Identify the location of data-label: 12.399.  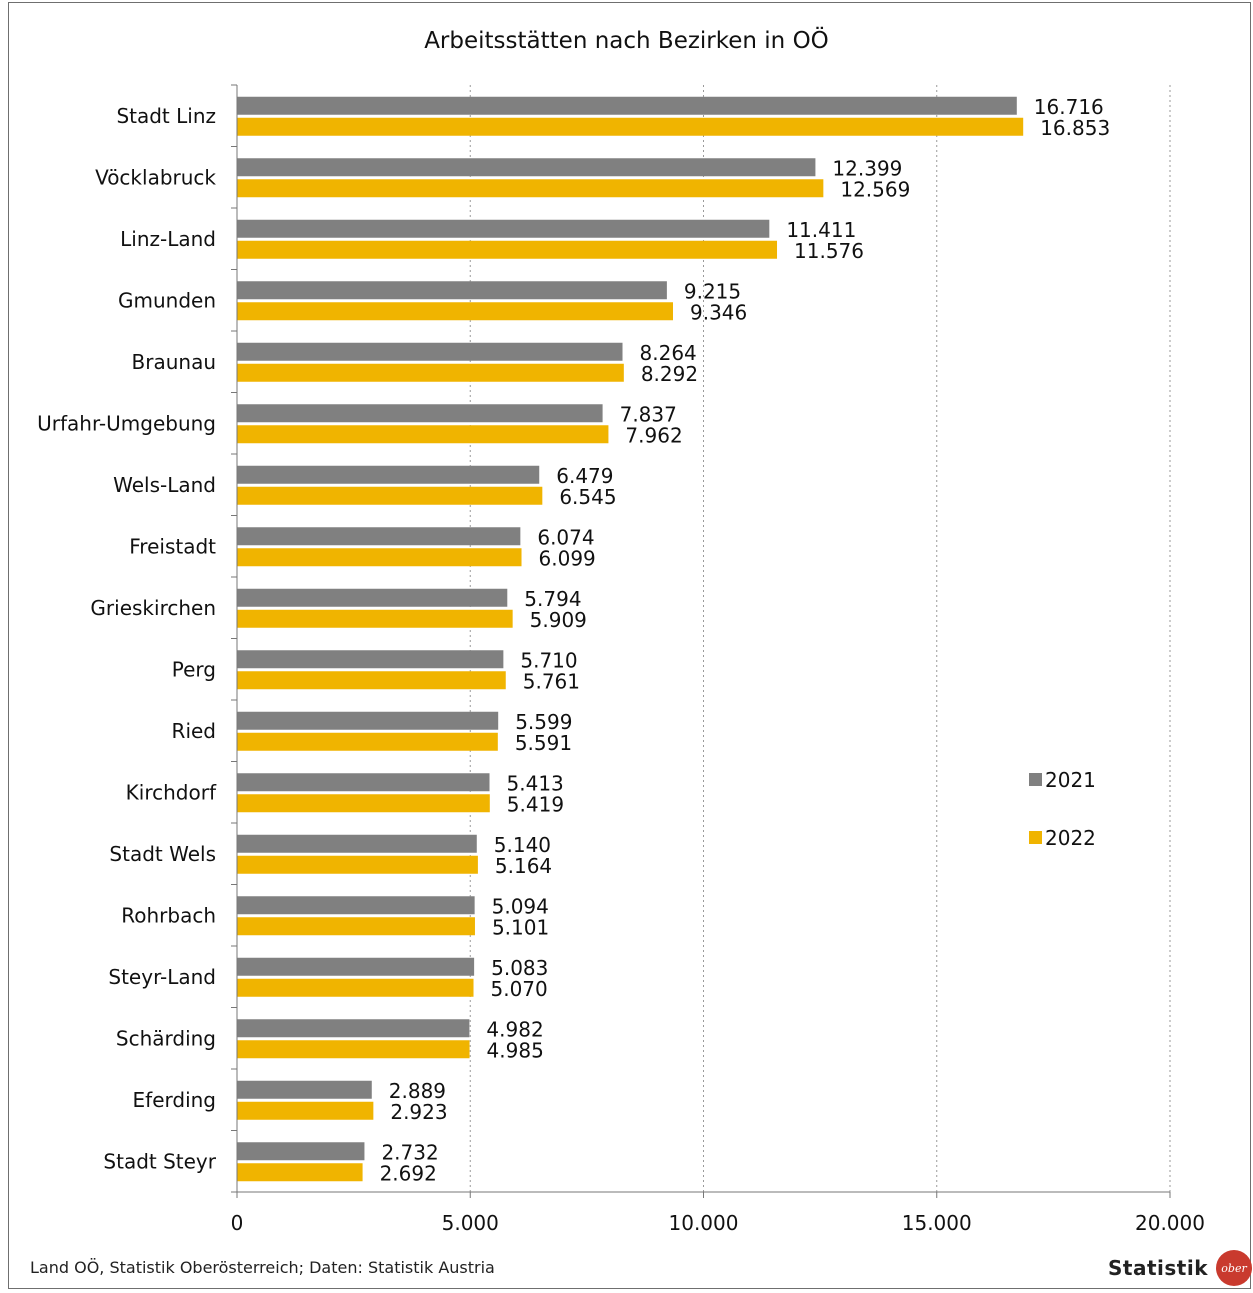
(867, 168).